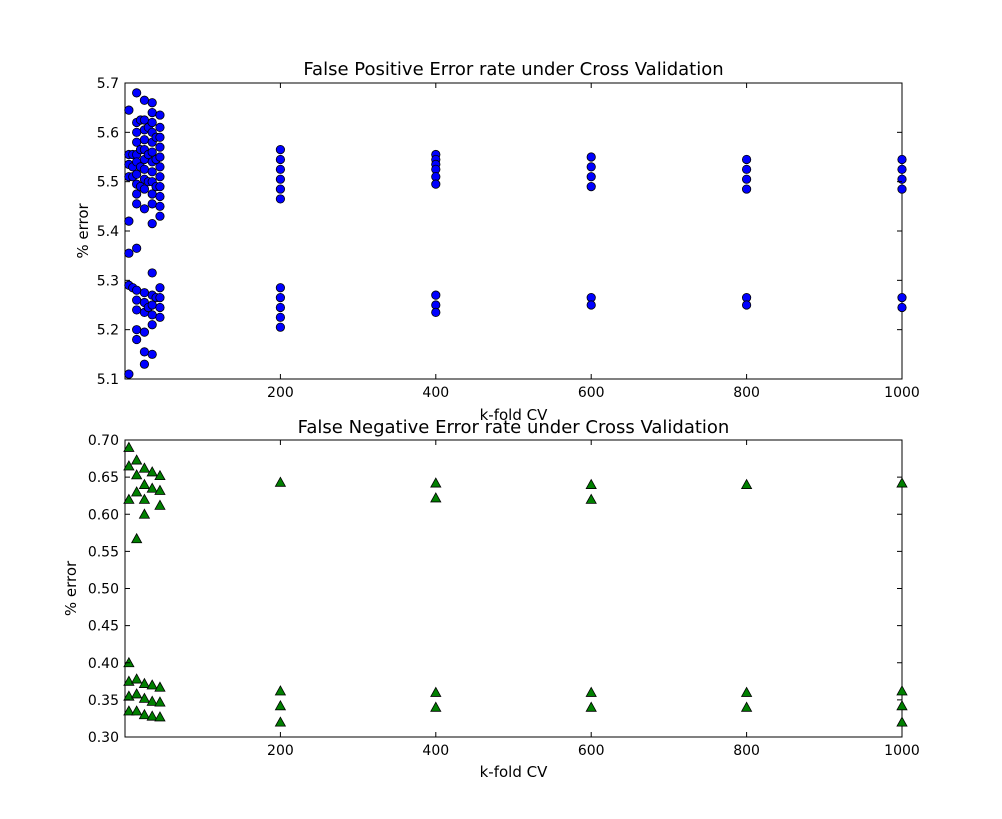 This screenshot has width=1002, height=819. What do you see at coordinates (108, 380) in the screenshot?
I see `y-tick-label: 5.1` at bounding box center [108, 380].